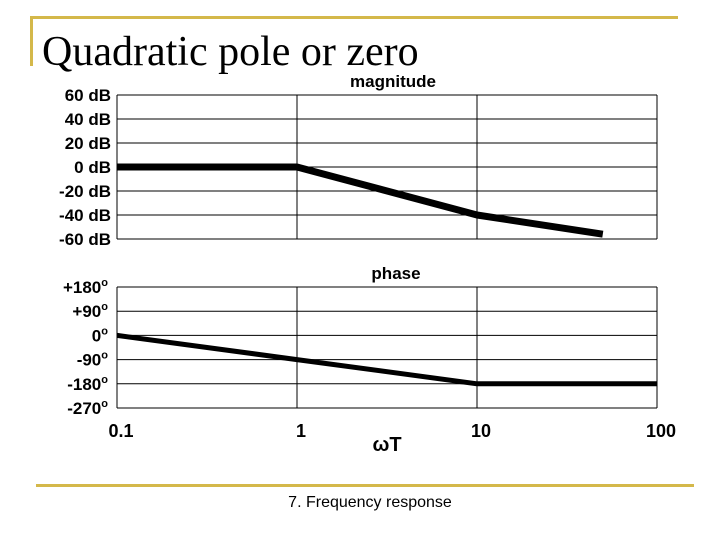  I want to click on phase-ytick-value: +90, so click(86, 311).